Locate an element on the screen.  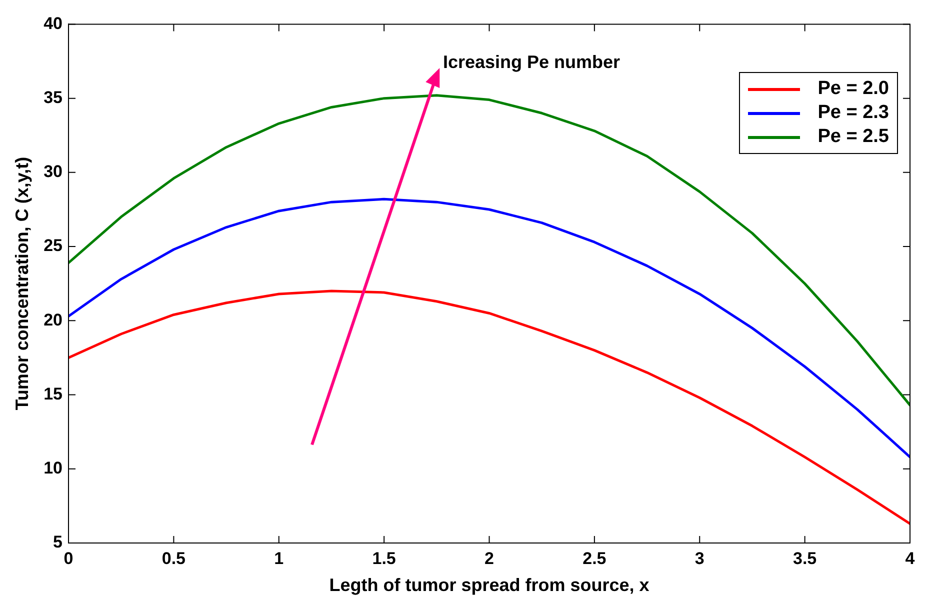
legend-label: Pe = 2.5 is located at coordinates (853, 137).